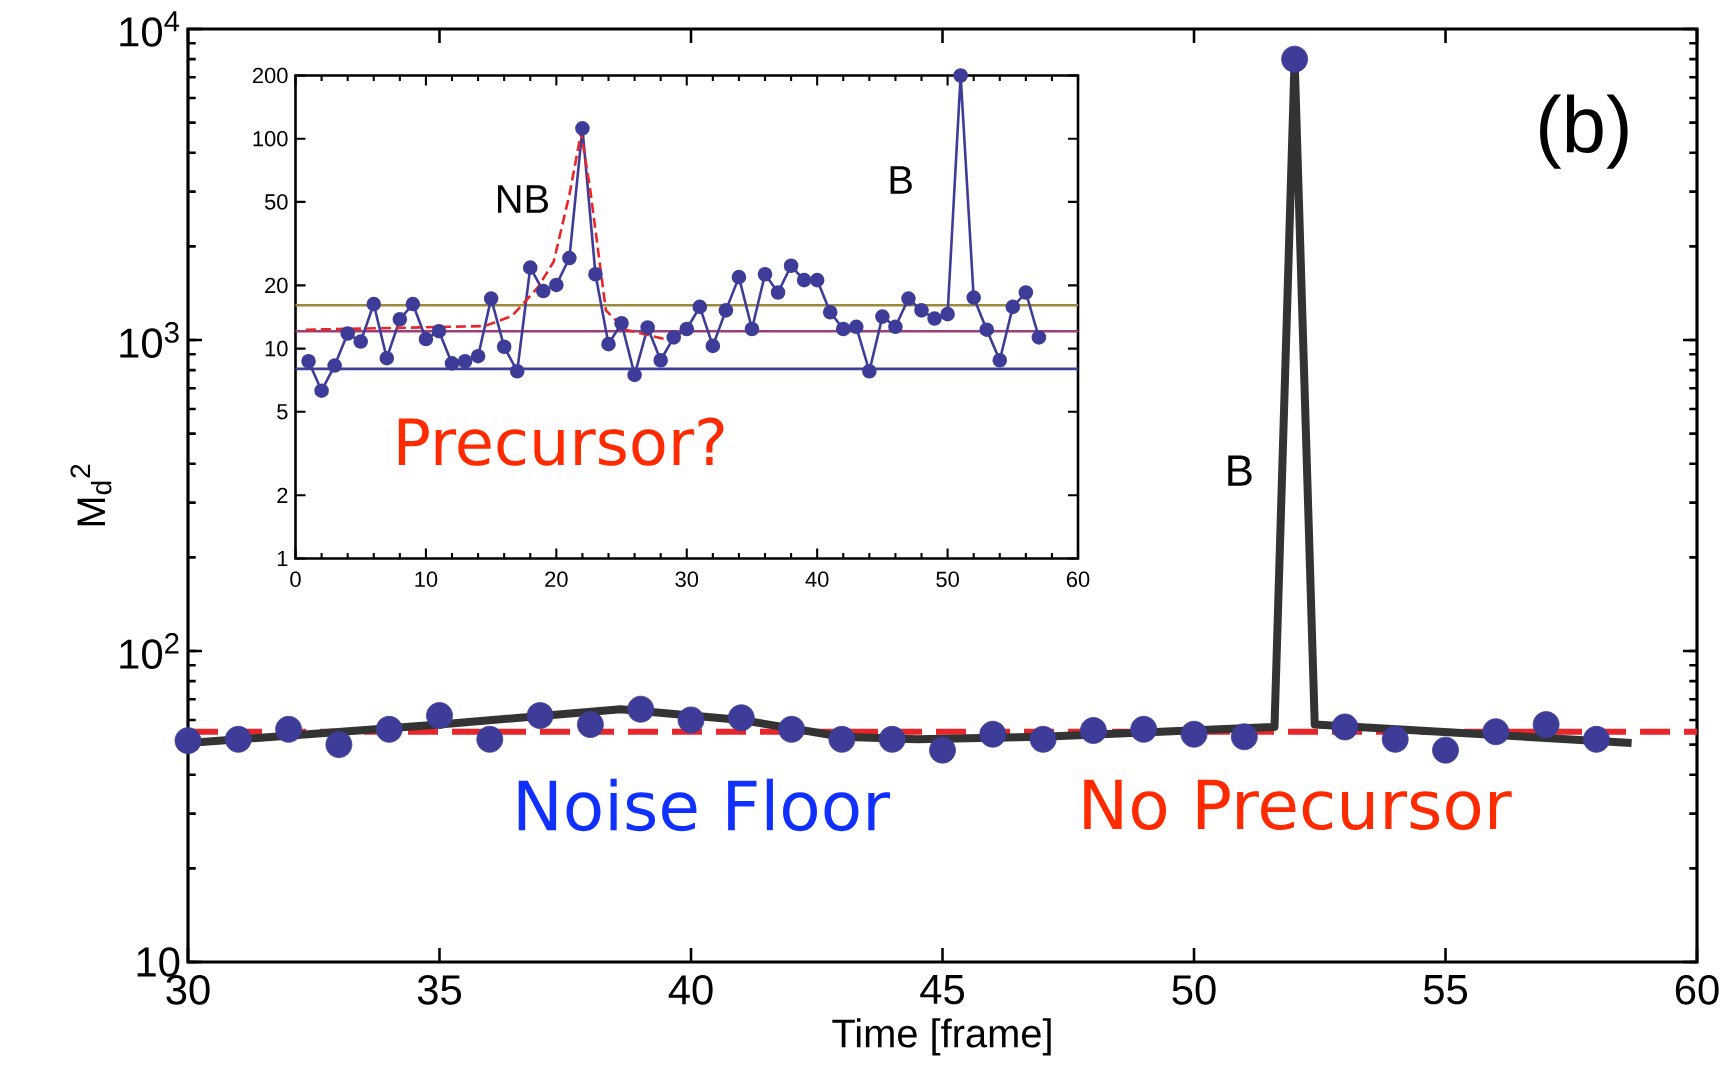  What do you see at coordinates (270, 75) in the screenshot?
I see `y-tick-label: 200` at bounding box center [270, 75].